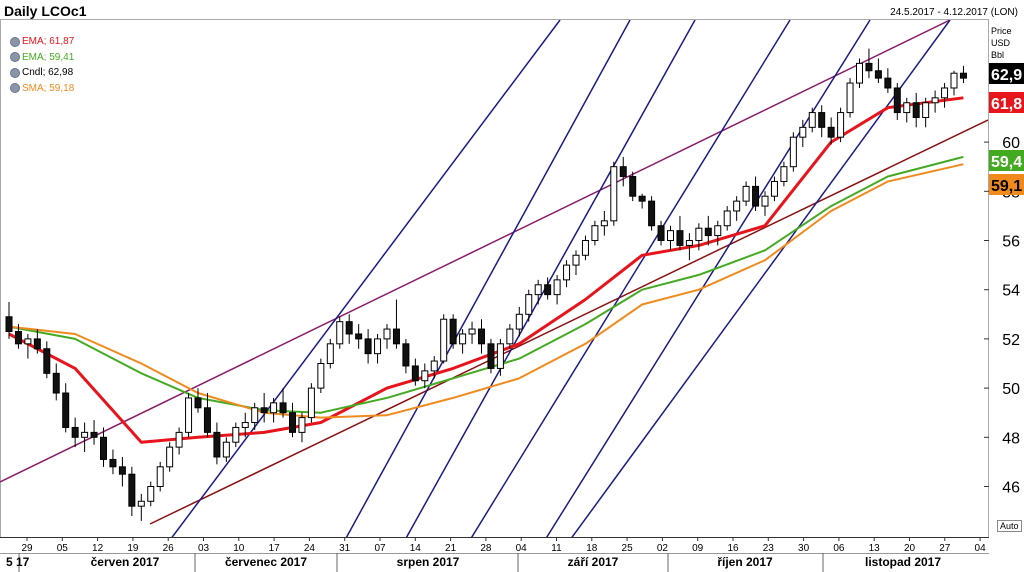 This screenshot has width=1024, height=572. I want to click on x-tick-label: 26, so click(169, 548).